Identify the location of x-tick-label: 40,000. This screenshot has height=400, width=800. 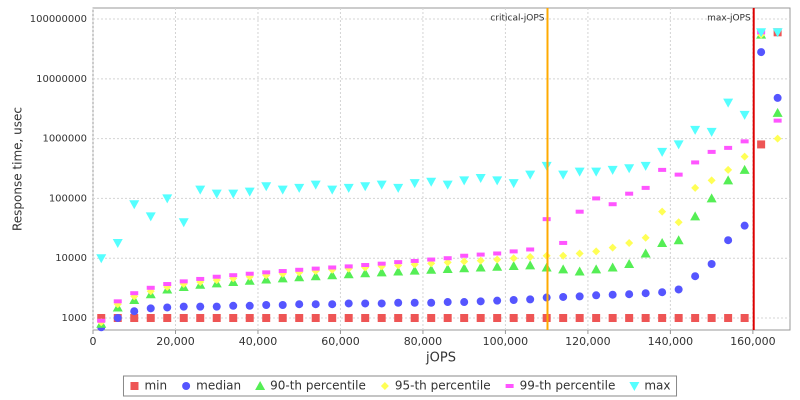
(258, 341).